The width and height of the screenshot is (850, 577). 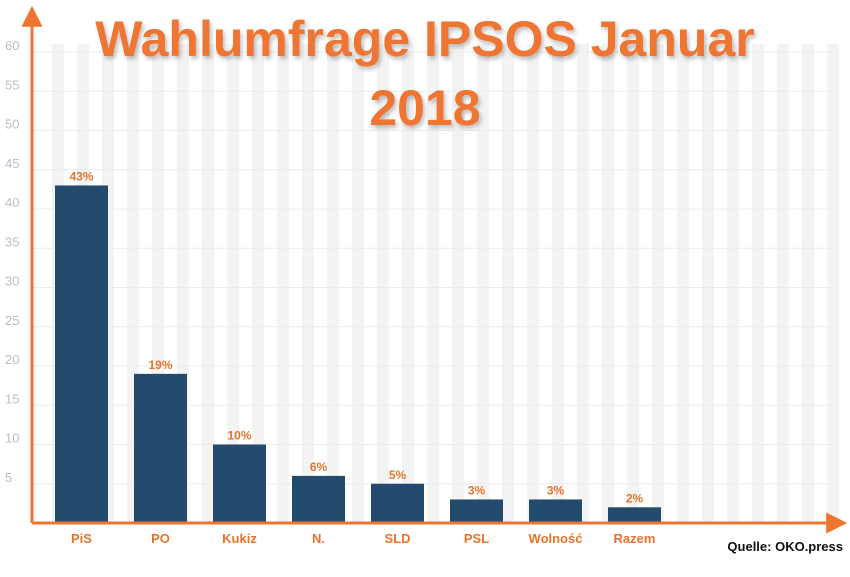 I want to click on x-category-label: PiS, so click(x=81, y=538).